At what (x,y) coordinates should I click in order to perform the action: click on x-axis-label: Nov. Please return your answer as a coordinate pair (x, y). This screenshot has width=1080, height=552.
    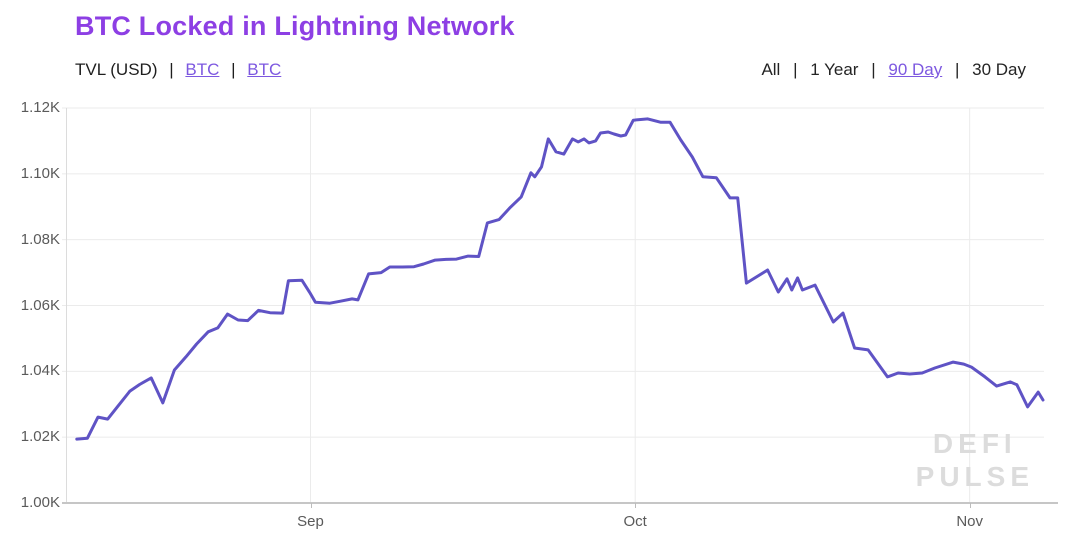
    Looking at the image, I should click on (970, 521).